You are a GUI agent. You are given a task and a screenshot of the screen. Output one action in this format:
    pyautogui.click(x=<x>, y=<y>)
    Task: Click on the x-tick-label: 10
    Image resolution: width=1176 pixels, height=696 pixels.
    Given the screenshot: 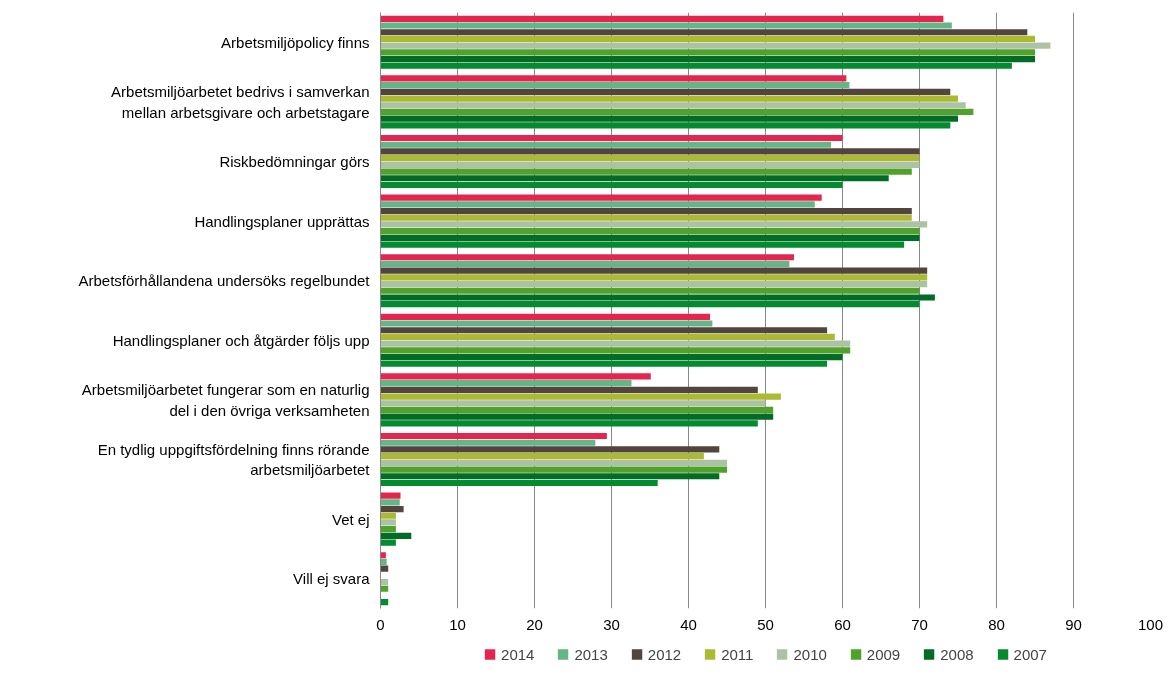 What is the action you would take?
    pyautogui.click(x=457, y=624)
    